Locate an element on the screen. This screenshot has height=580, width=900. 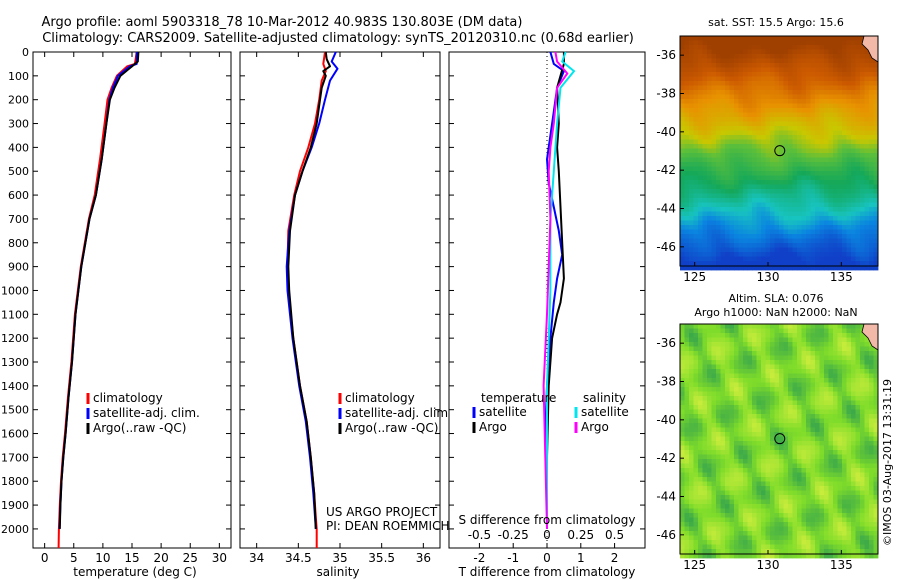
sla-map-lon-label: 135 is located at coordinates (841, 565).